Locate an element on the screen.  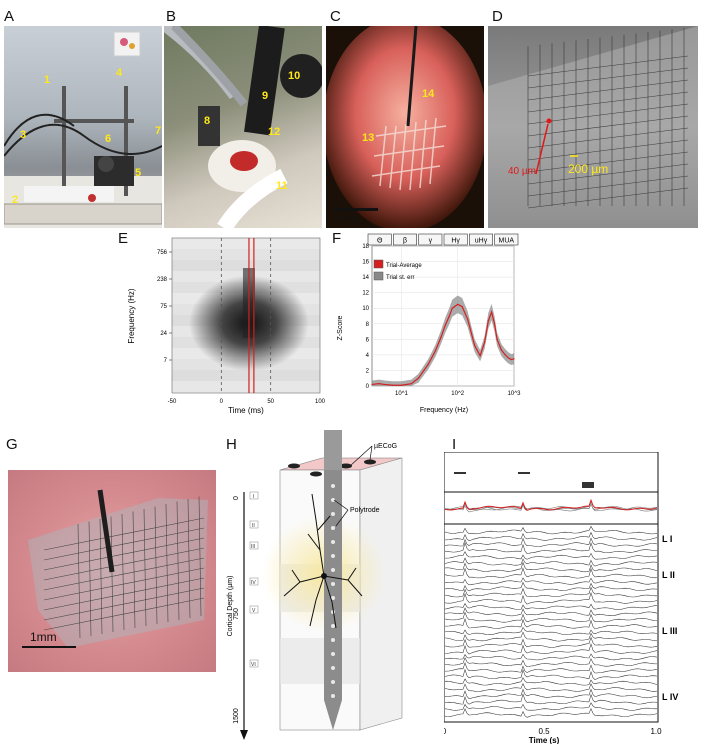
depth-tick-750: 750 is located at coordinates (236, 614).